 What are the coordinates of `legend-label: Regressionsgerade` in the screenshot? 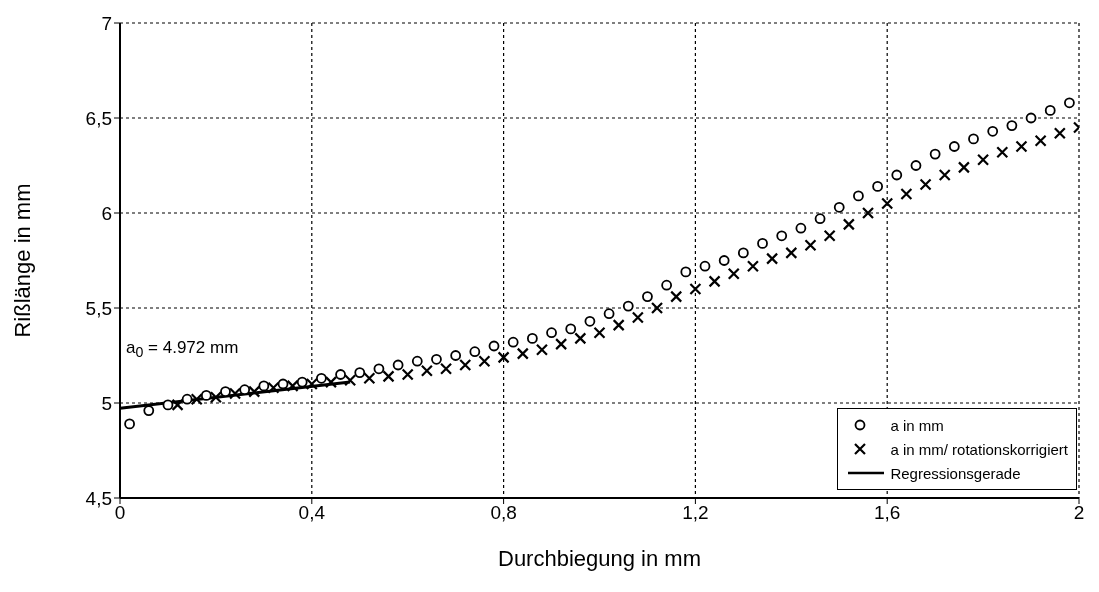 It's located at (955, 473).